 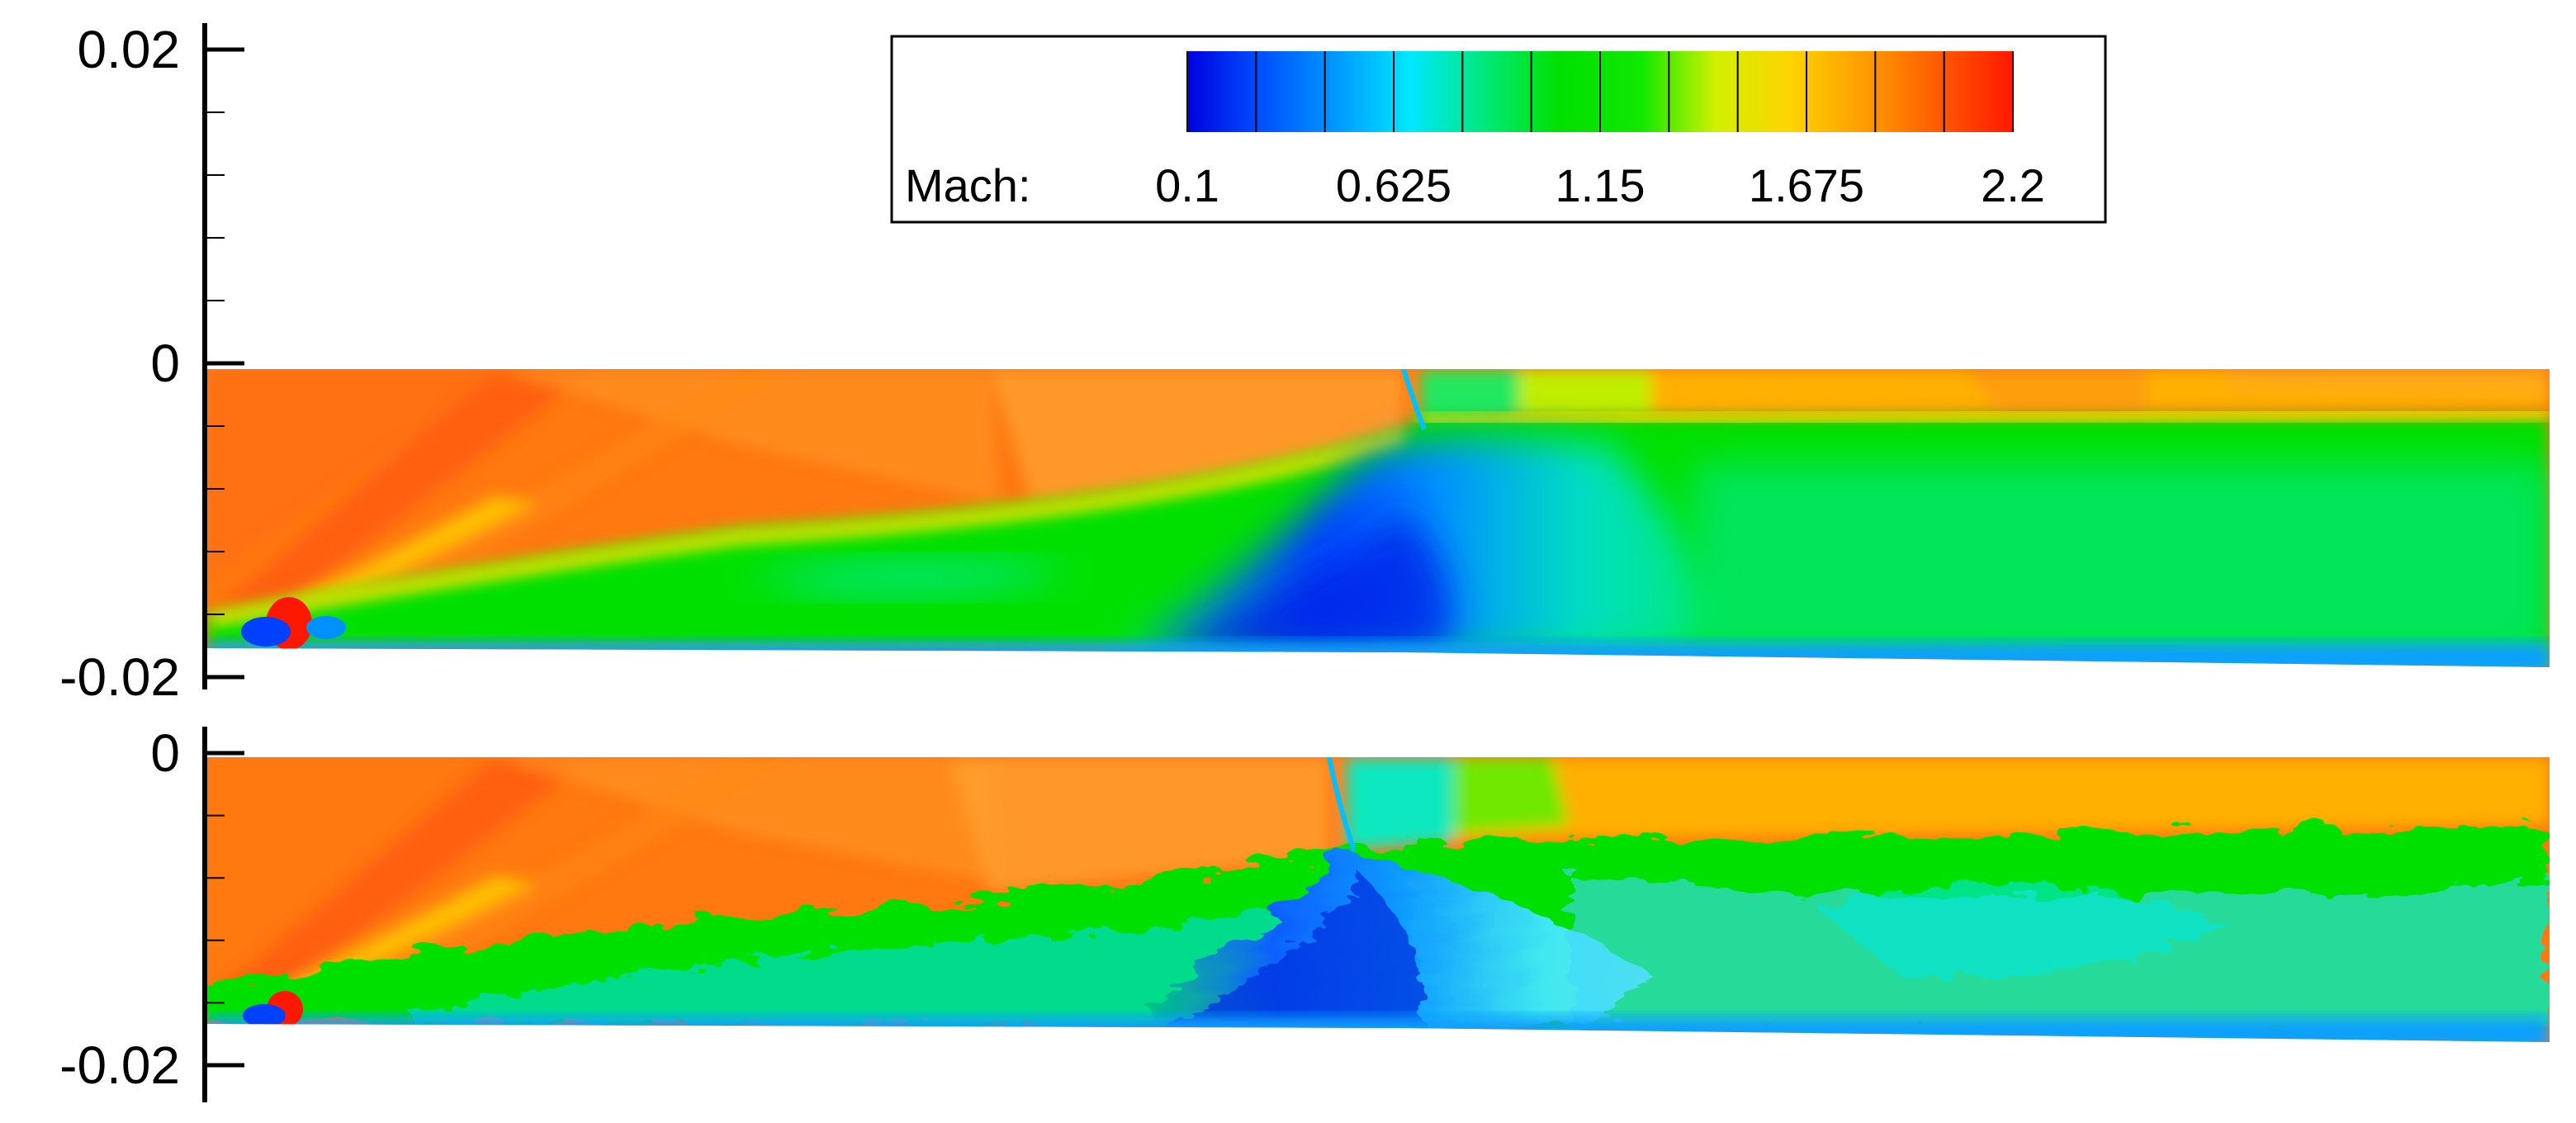 I want to click on y-axis-major-ticks, so click(x=224, y=557).